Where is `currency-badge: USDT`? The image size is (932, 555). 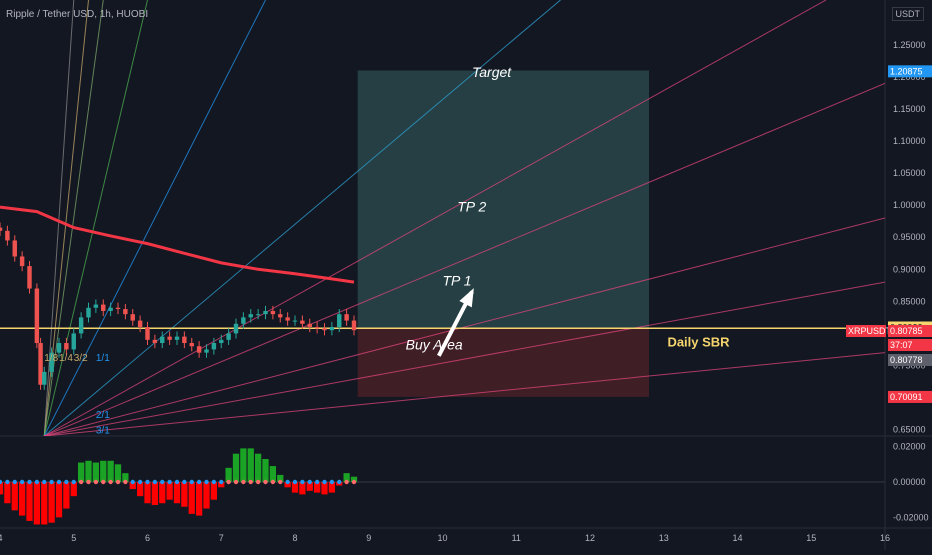 currency-badge: USDT is located at coordinates (907, 14).